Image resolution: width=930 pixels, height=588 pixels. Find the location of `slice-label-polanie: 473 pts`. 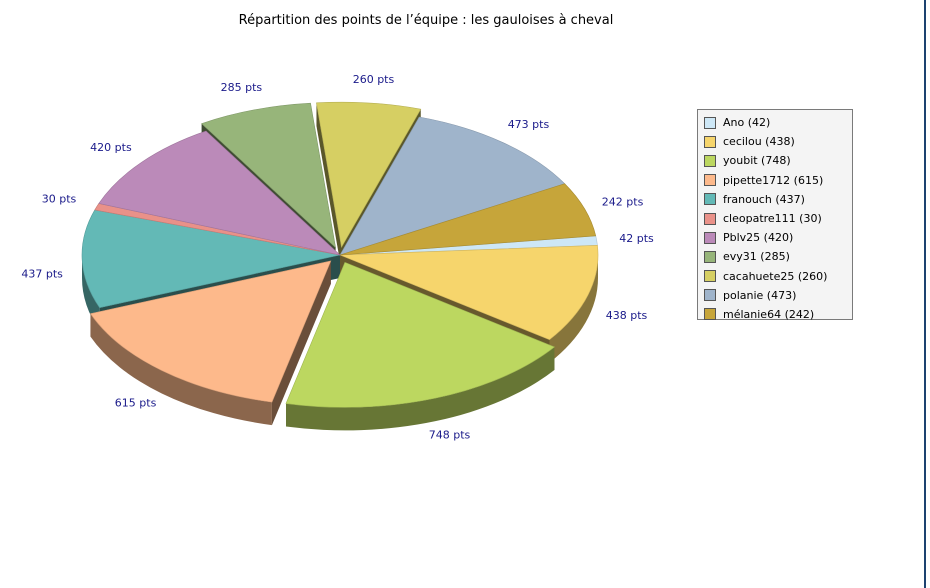

slice-label-polanie: 473 pts is located at coordinates (529, 124).